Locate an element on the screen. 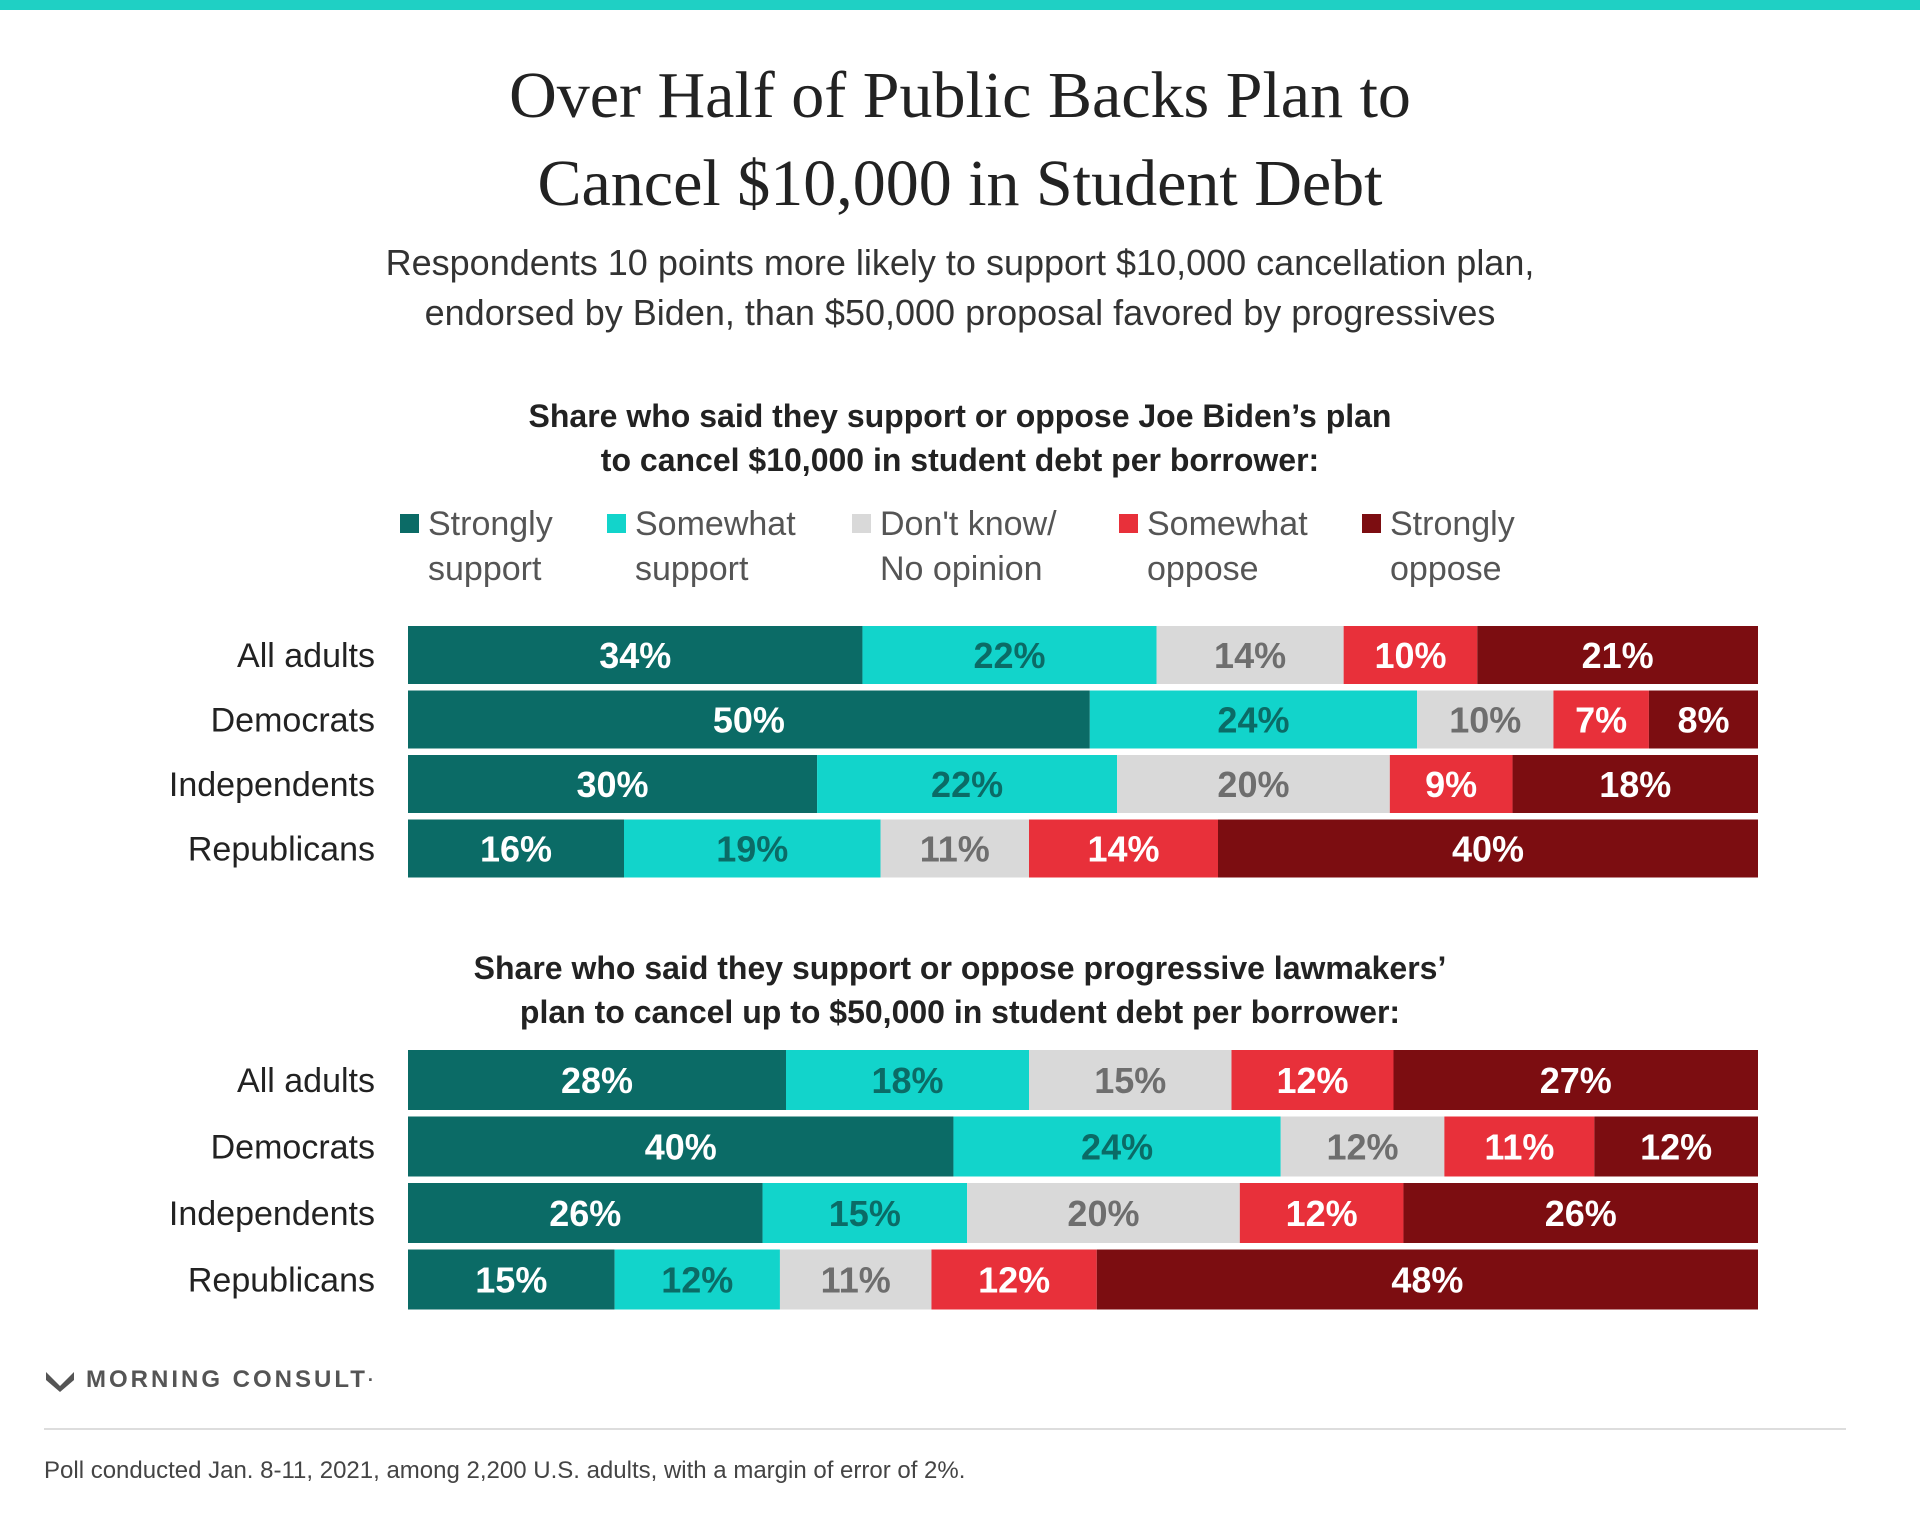 The width and height of the screenshot is (1920, 1536). data-label: 48% is located at coordinates (1427, 1280).